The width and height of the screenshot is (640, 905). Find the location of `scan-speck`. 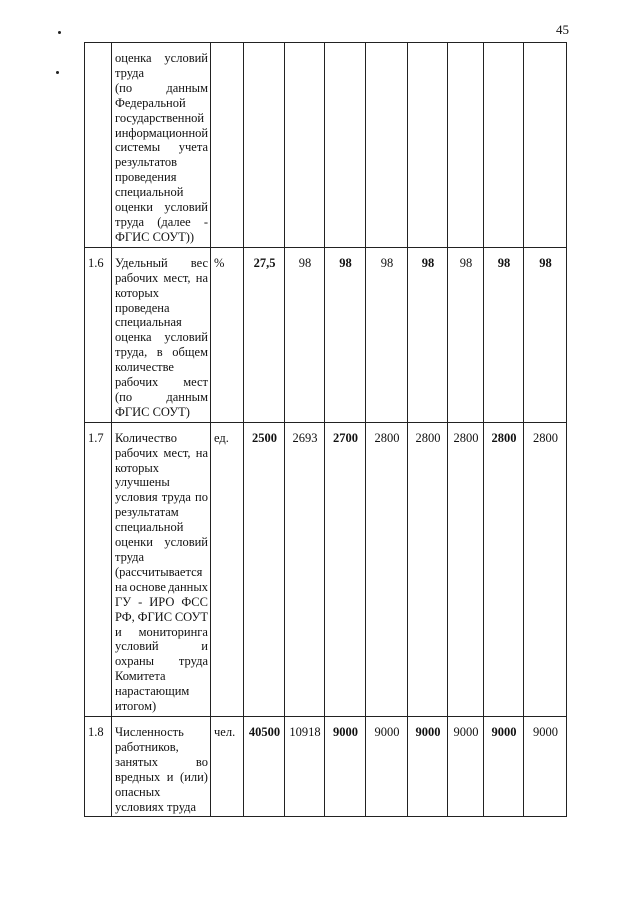

scan-speck is located at coordinates (57, 72).